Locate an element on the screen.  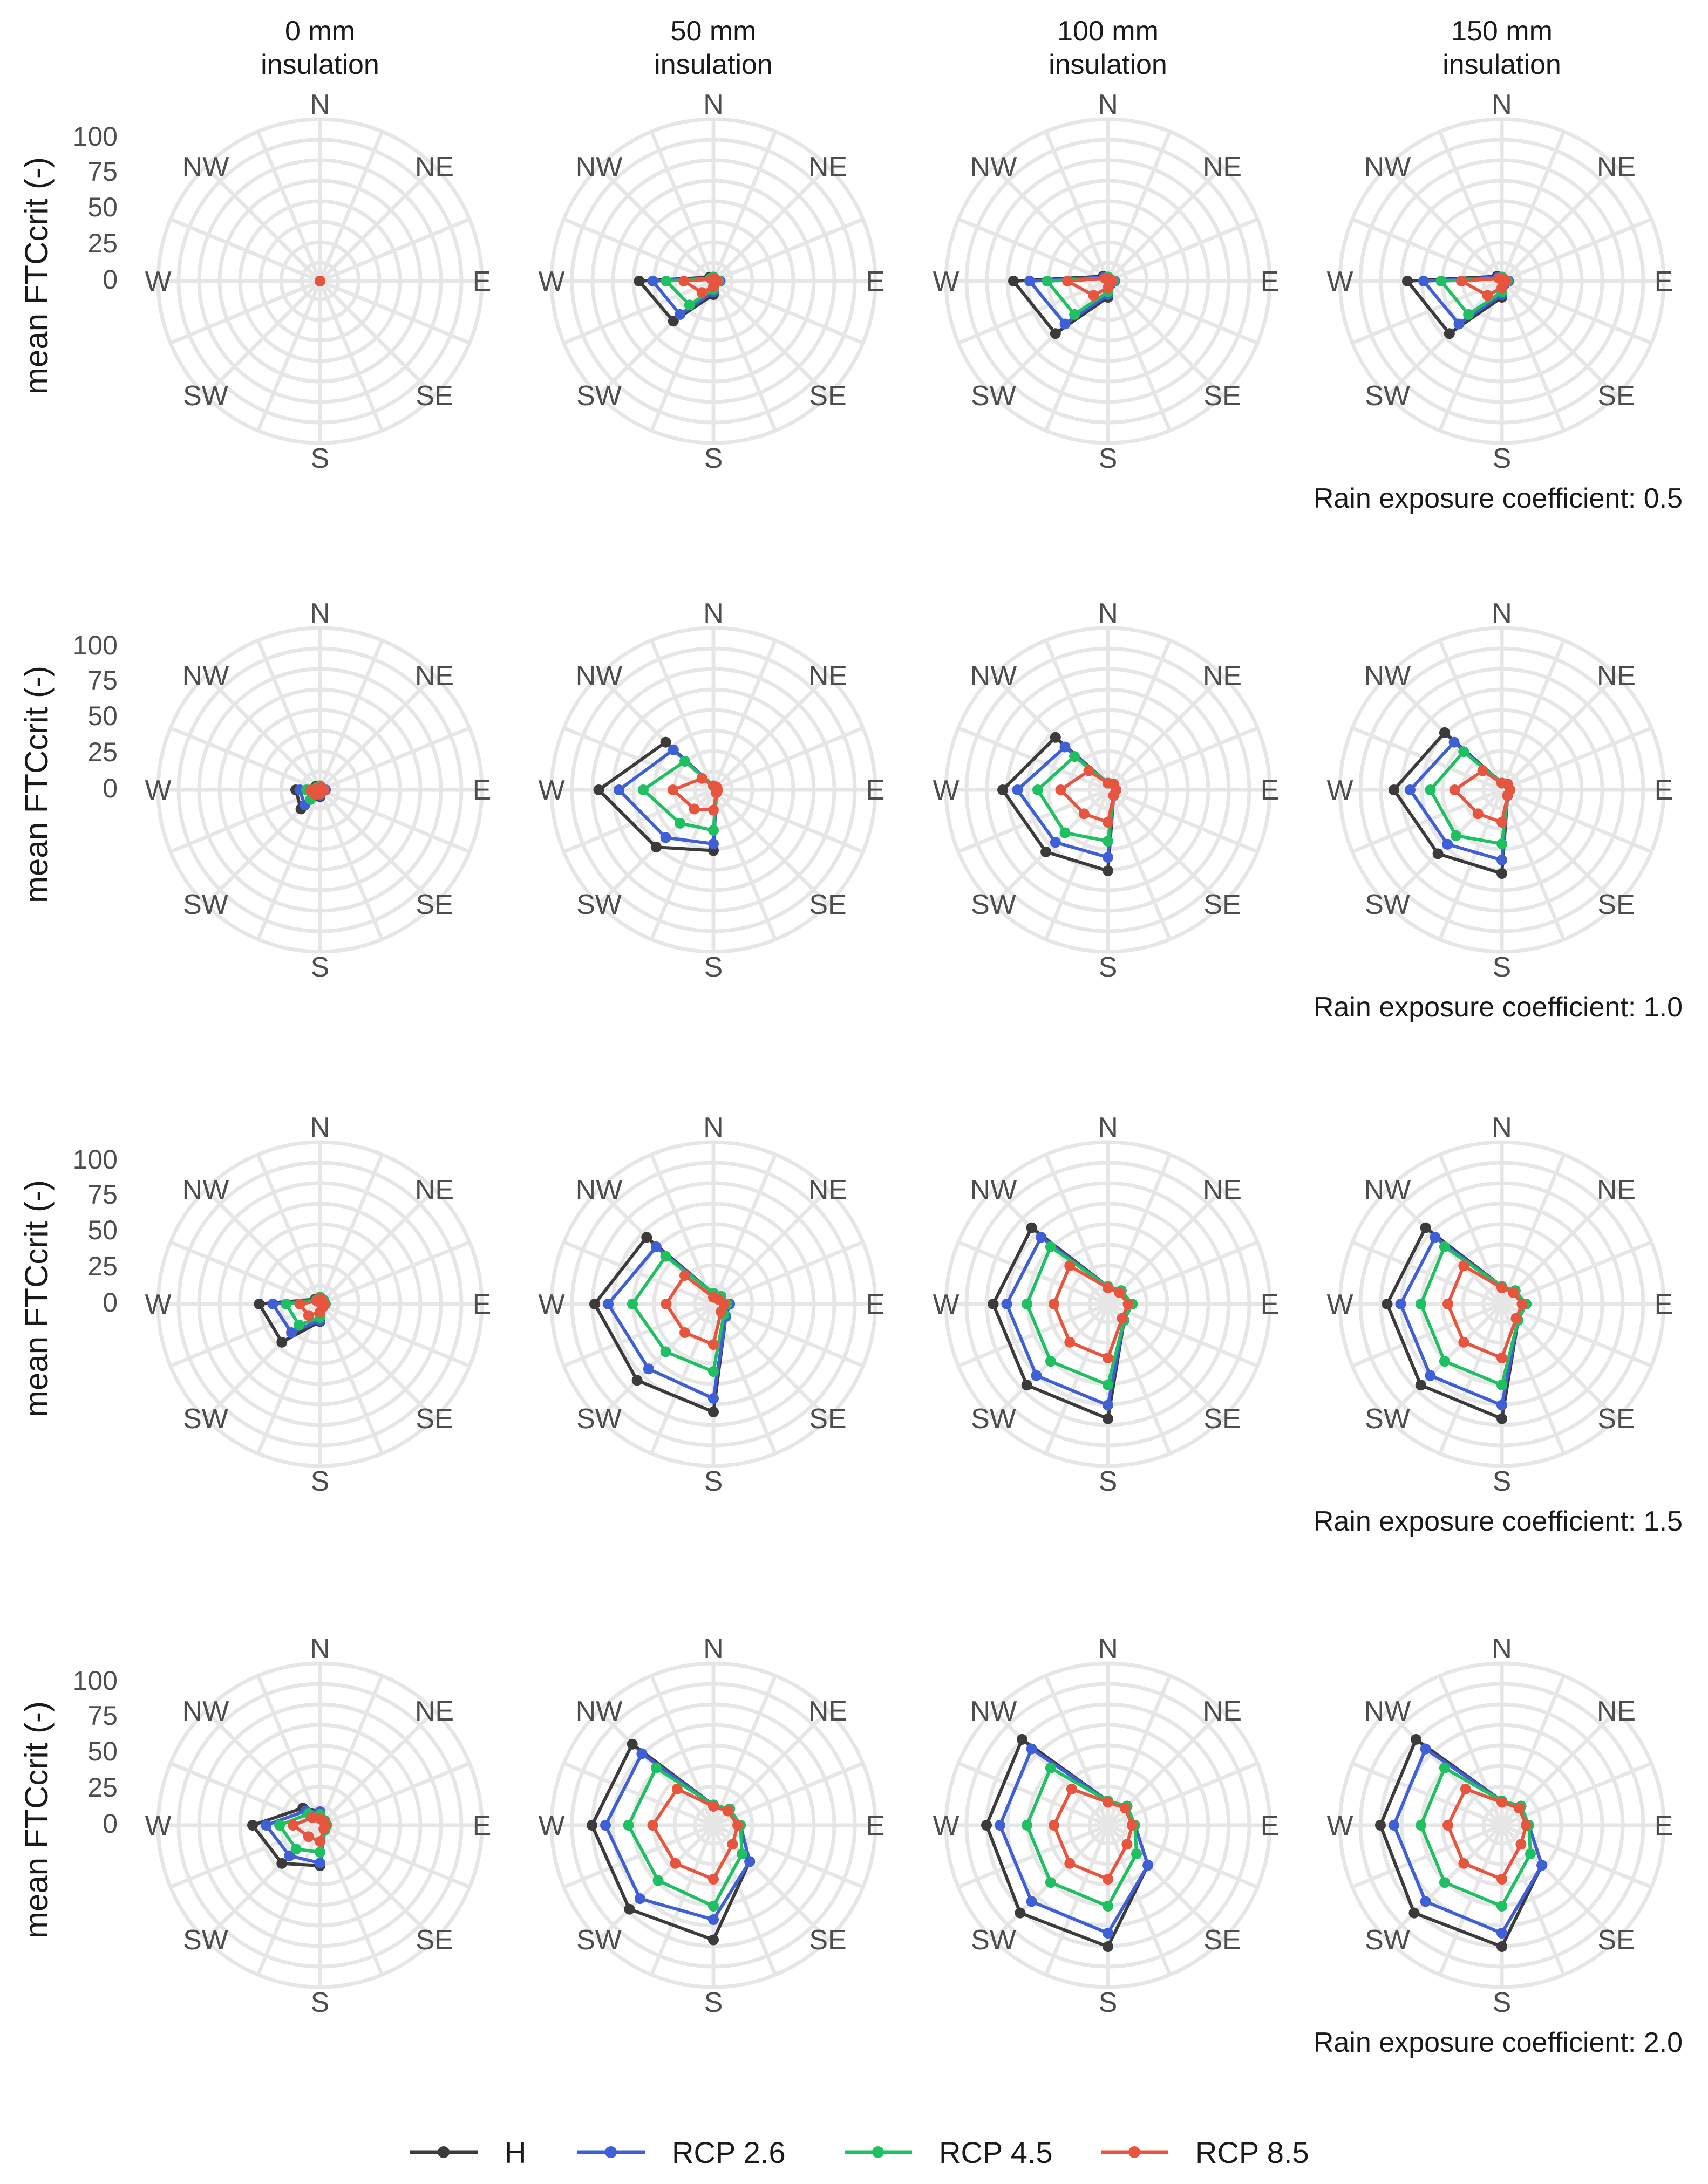
direction-label: SE is located at coordinates (1616, 1940).